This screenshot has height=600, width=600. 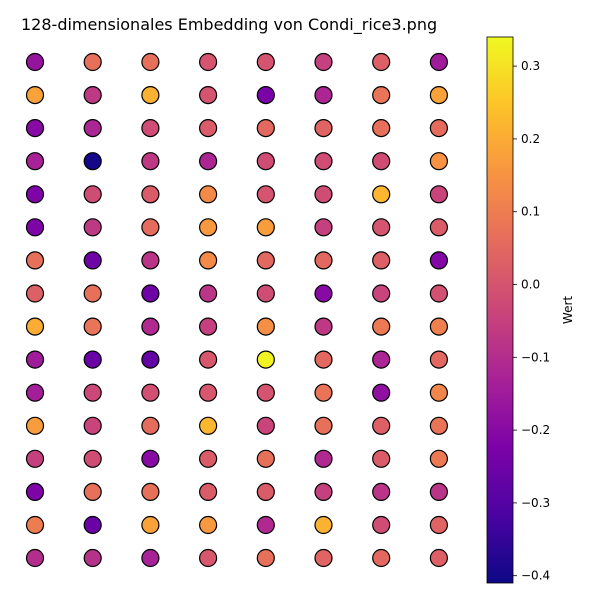 I want to click on colorbar-tick-label: −0.3, so click(x=535, y=503).